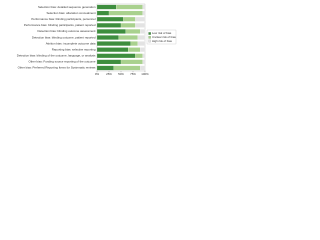 Image resolution: width=320 pixels, height=240 pixels. What do you see at coordinates (70, 13) in the screenshot?
I see `y-tick-label: Selection bias: allocation concealment` at bounding box center [70, 13].